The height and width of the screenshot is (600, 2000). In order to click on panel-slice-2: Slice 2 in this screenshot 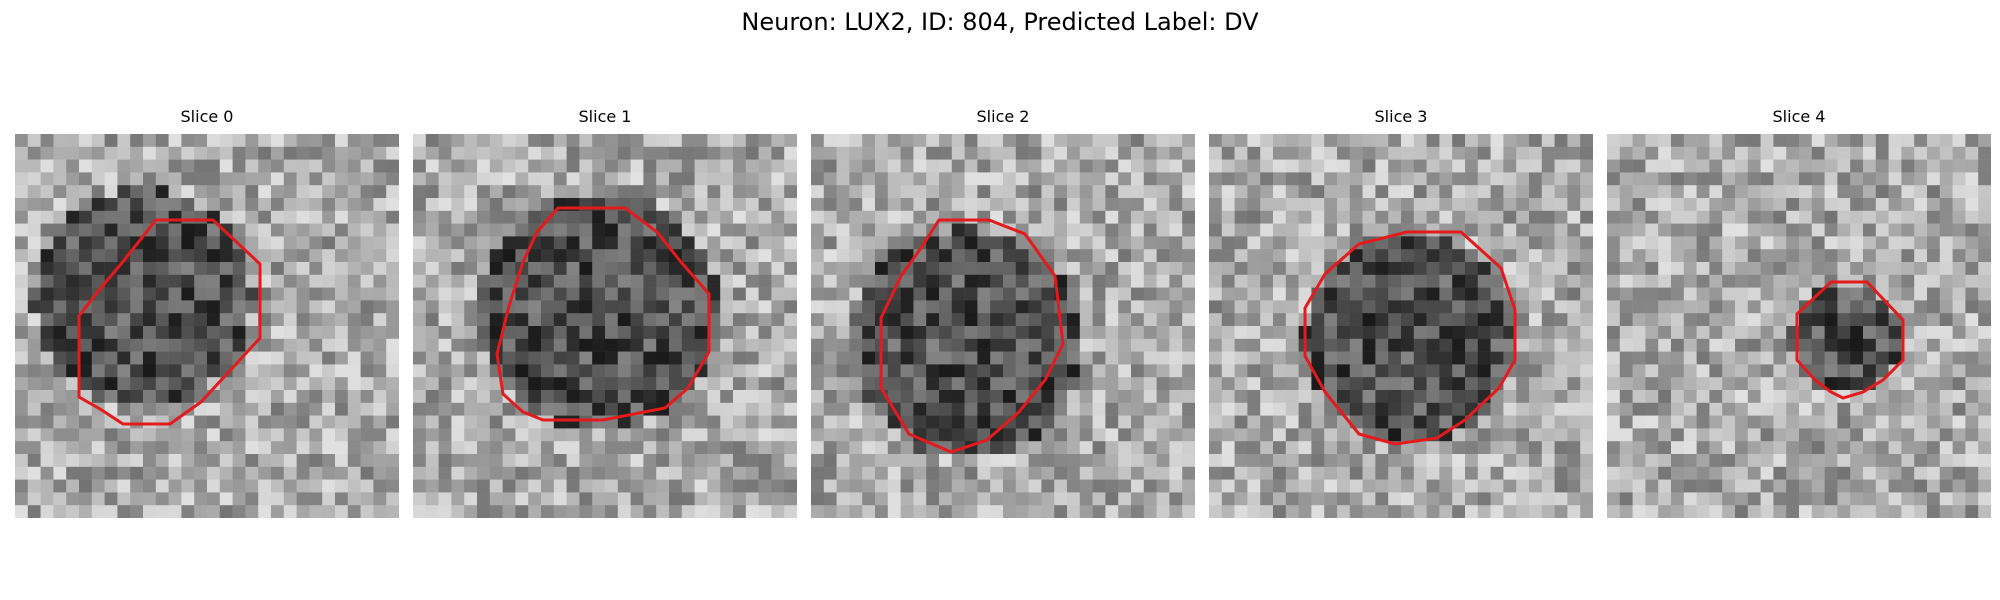, I will do `click(1003, 312)`.